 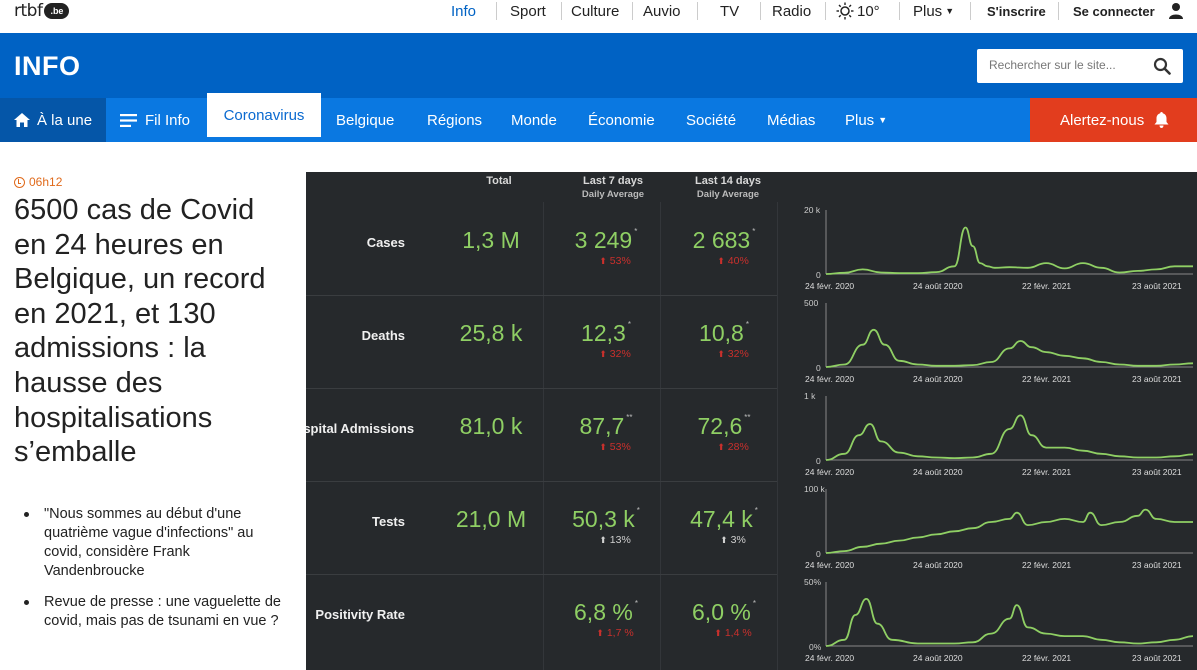 What do you see at coordinates (1162, 66) in the screenshot?
I see `search-icon` at bounding box center [1162, 66].